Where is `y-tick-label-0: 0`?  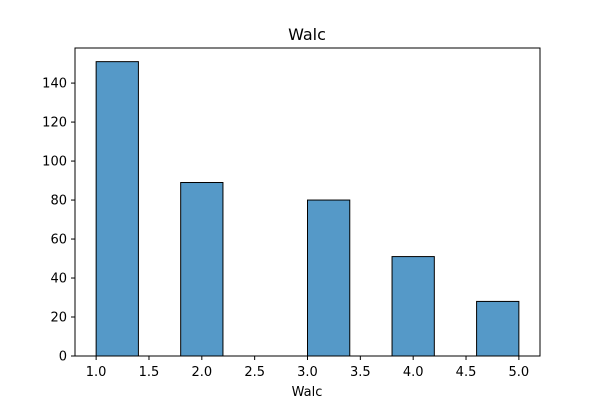
y-tick-label-0: 0 is located at coordinates (63, 357).